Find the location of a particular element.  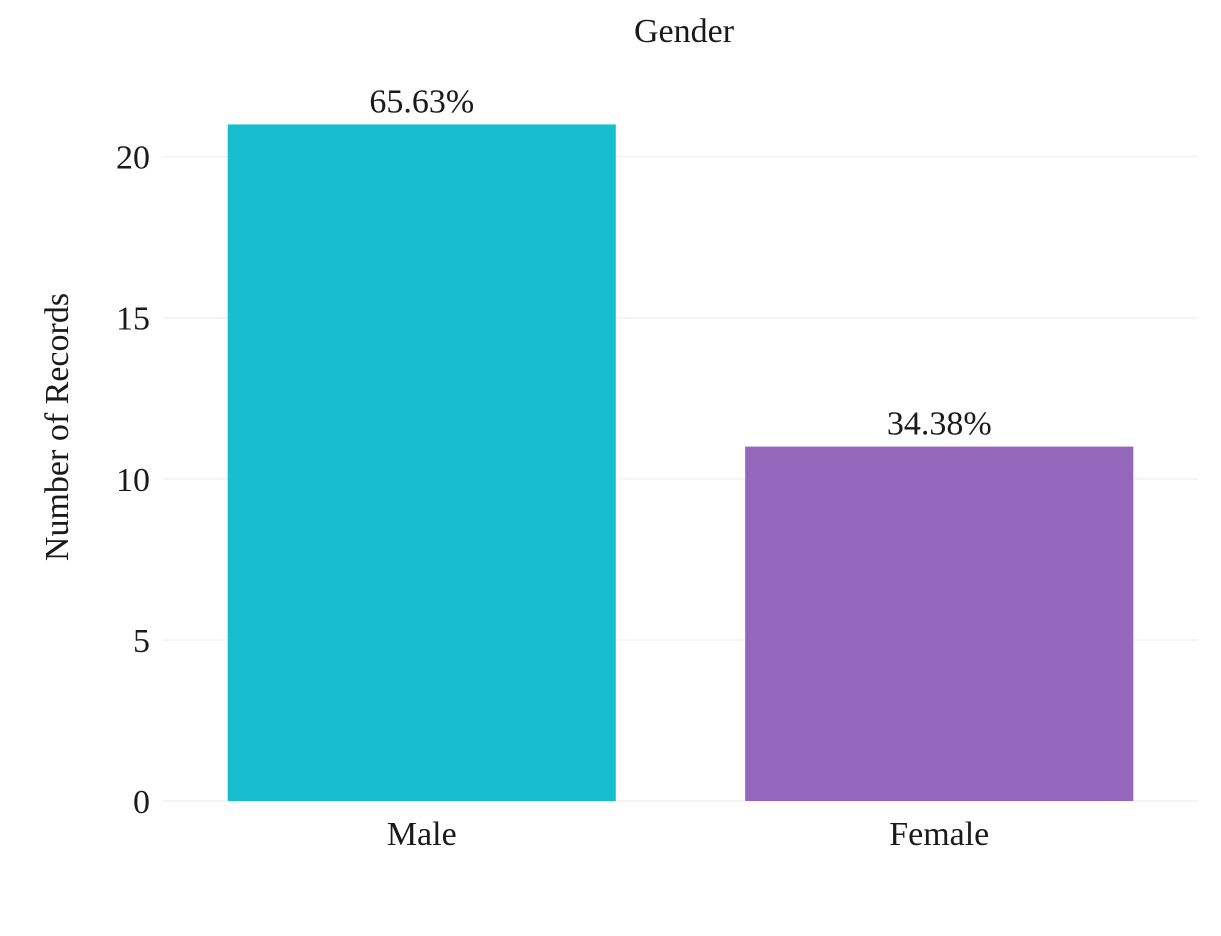

chart-title: Gender is located at coordinates (684, 31).